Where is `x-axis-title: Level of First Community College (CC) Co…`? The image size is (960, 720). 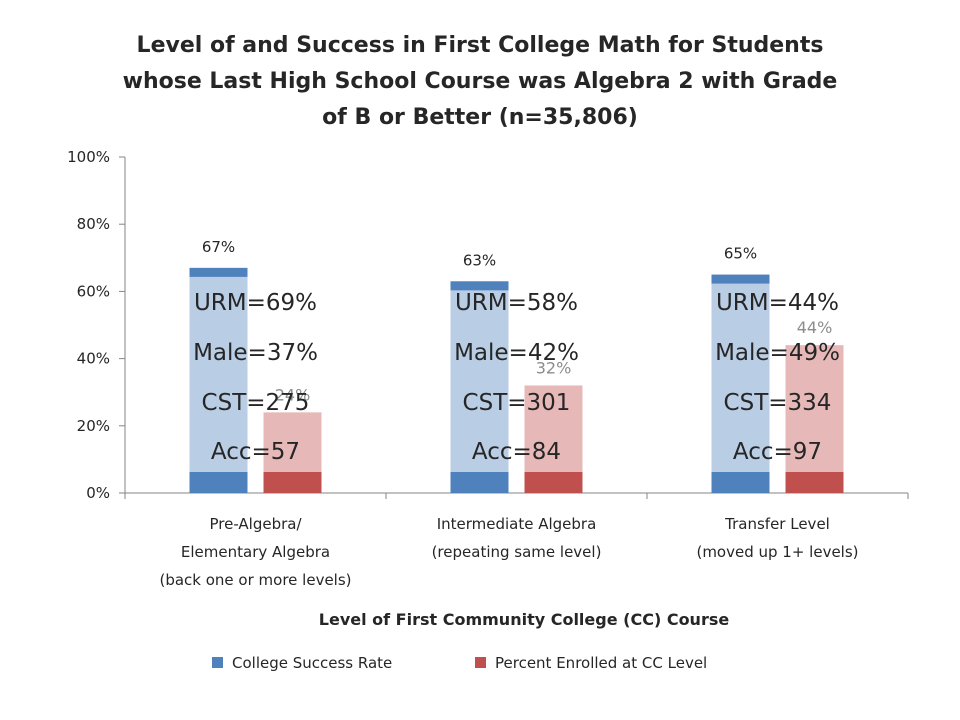
x-axis-title: Level of First Community College (CC) Co… is located at coordinates (524, 619).